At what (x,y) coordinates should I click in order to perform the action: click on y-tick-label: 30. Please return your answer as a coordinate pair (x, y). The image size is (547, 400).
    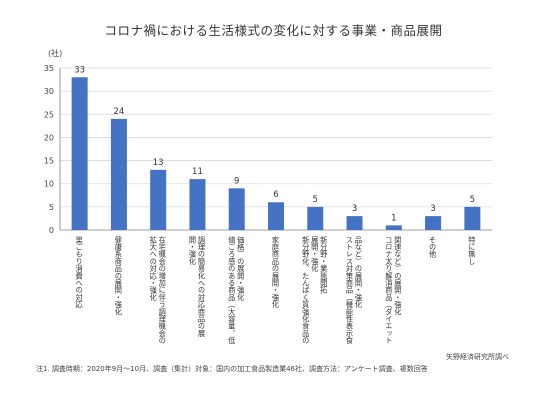
    Looking at the image, I should click on (49, 91).